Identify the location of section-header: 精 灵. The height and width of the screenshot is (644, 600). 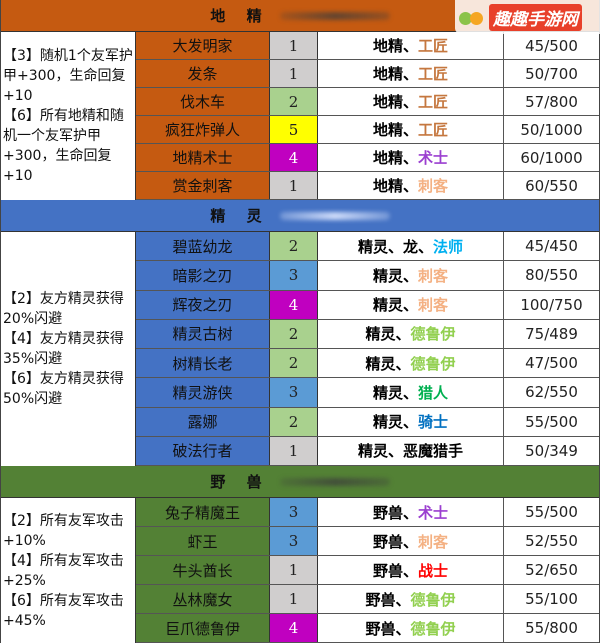
(300, 216).